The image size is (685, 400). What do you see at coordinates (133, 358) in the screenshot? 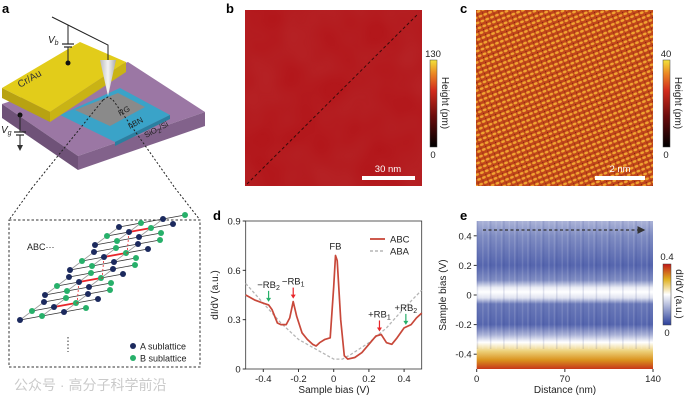
I see `b-sublattice-icon` at bounding box center [133, 358].